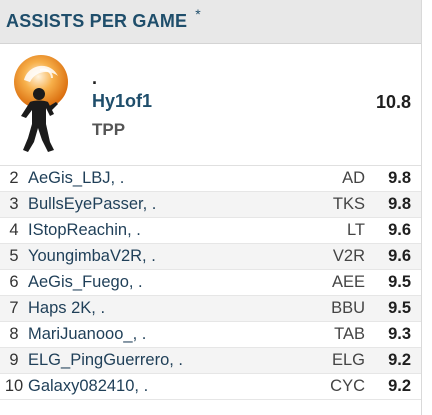 The image size is (432, 415). Describe the element at coordinates (14, 204) in the screenshot. I see `rank: 3` at that location.